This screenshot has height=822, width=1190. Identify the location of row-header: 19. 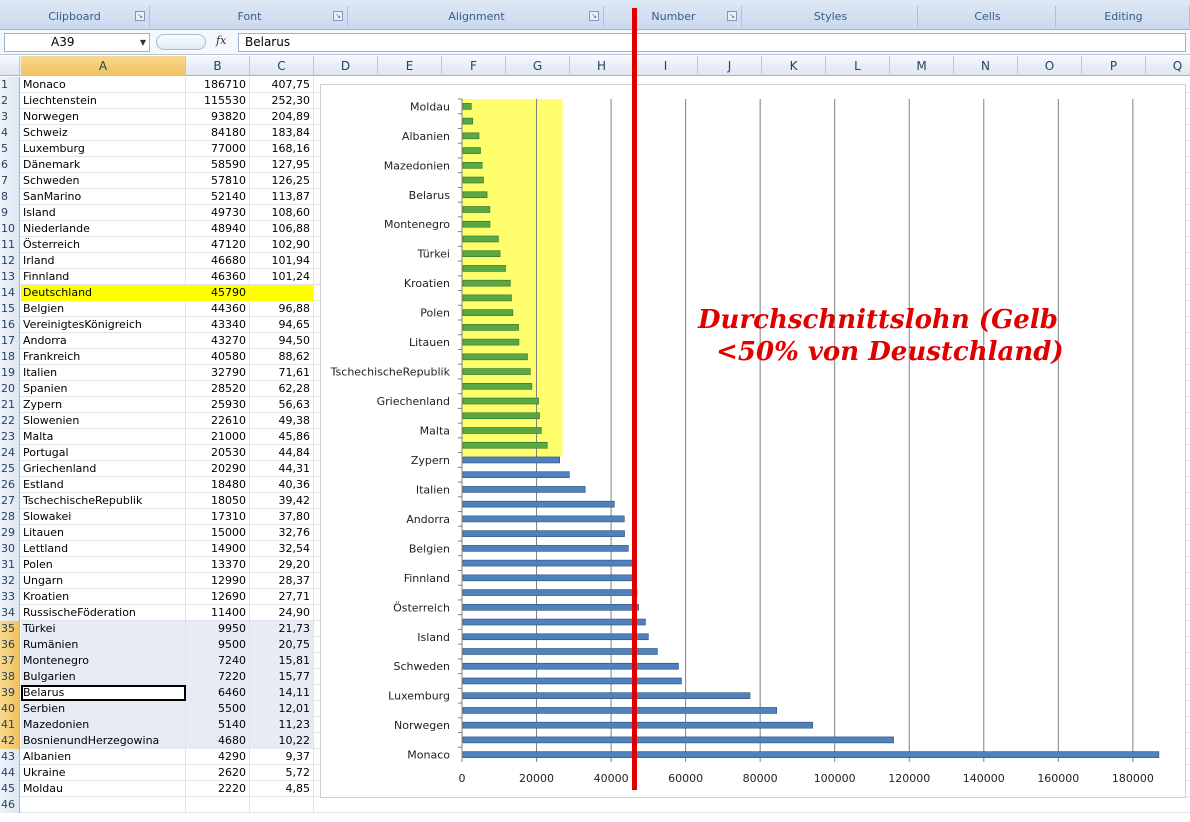
(10, 373).